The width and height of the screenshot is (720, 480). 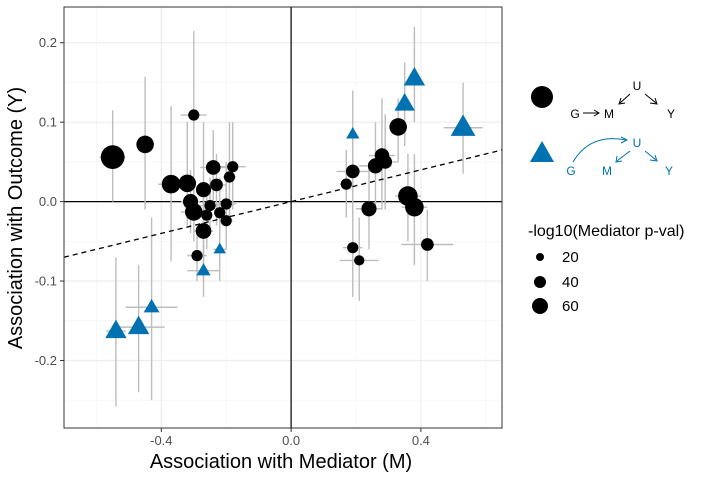 What do you see at coordinates (570, 306) in the screenshot?
I see `size-legend-label-60: 60` at bounding box center [570, 306].